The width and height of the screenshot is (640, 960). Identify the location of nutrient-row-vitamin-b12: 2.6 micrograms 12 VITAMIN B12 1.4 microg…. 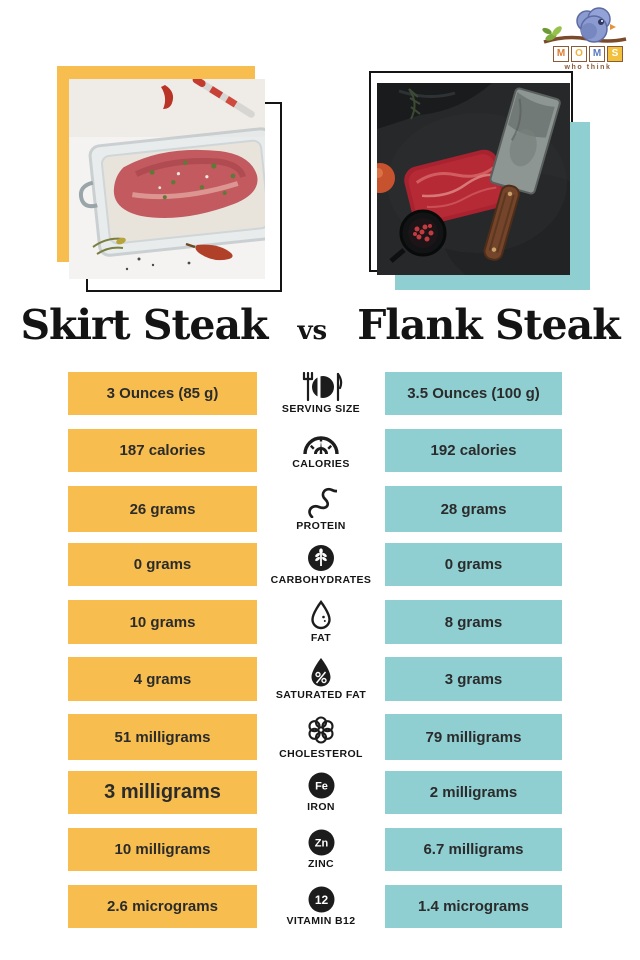
(320, 906).